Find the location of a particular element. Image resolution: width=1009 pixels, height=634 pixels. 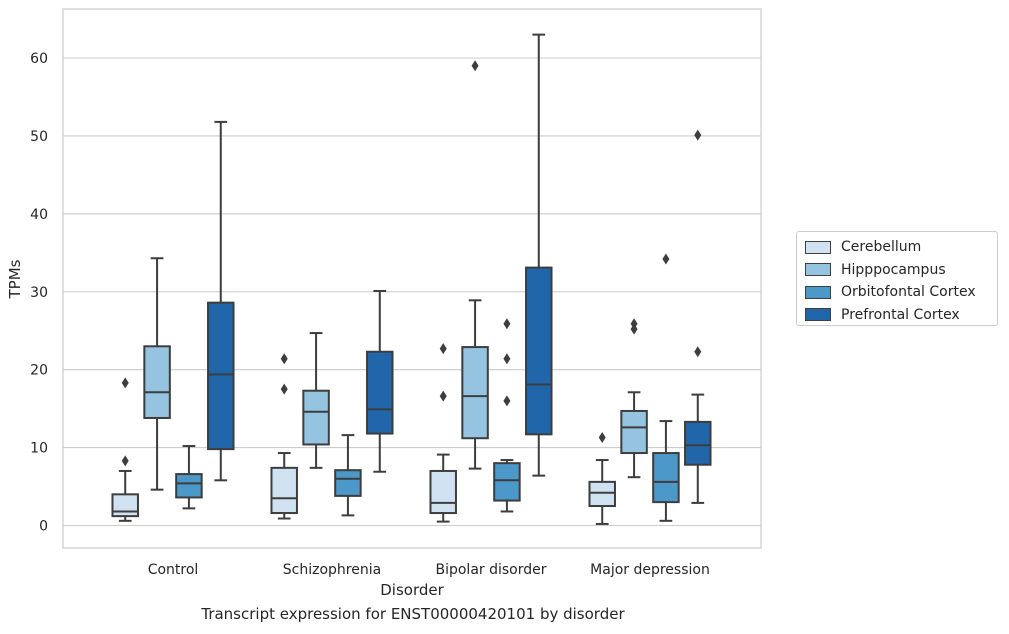

legend-item: Prefrontal Cortex is located at coordinates (897, 315).